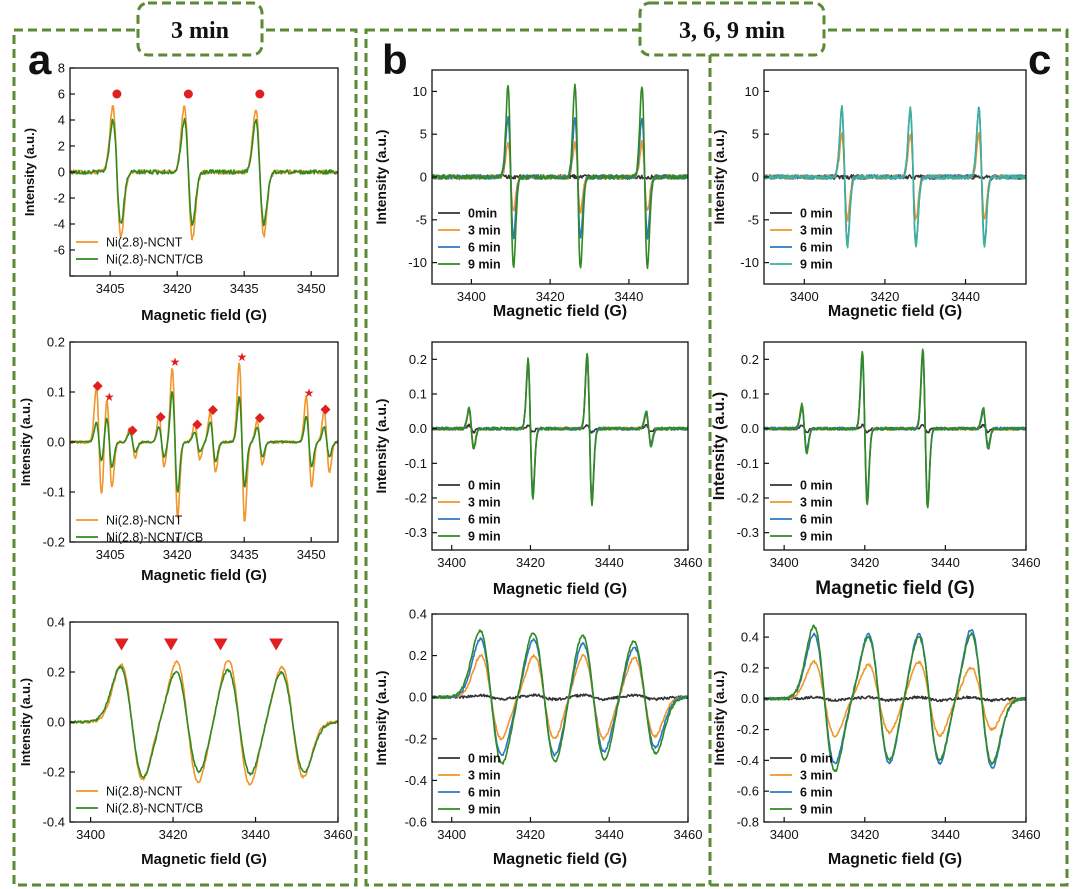 Image resolution: width=1080 pixels, height=889 pixels. Describe the element at coordinates (469, 511) in the screenshot. I see `legend-b2: 0 min 3 min 6 min 9 min` at that location.